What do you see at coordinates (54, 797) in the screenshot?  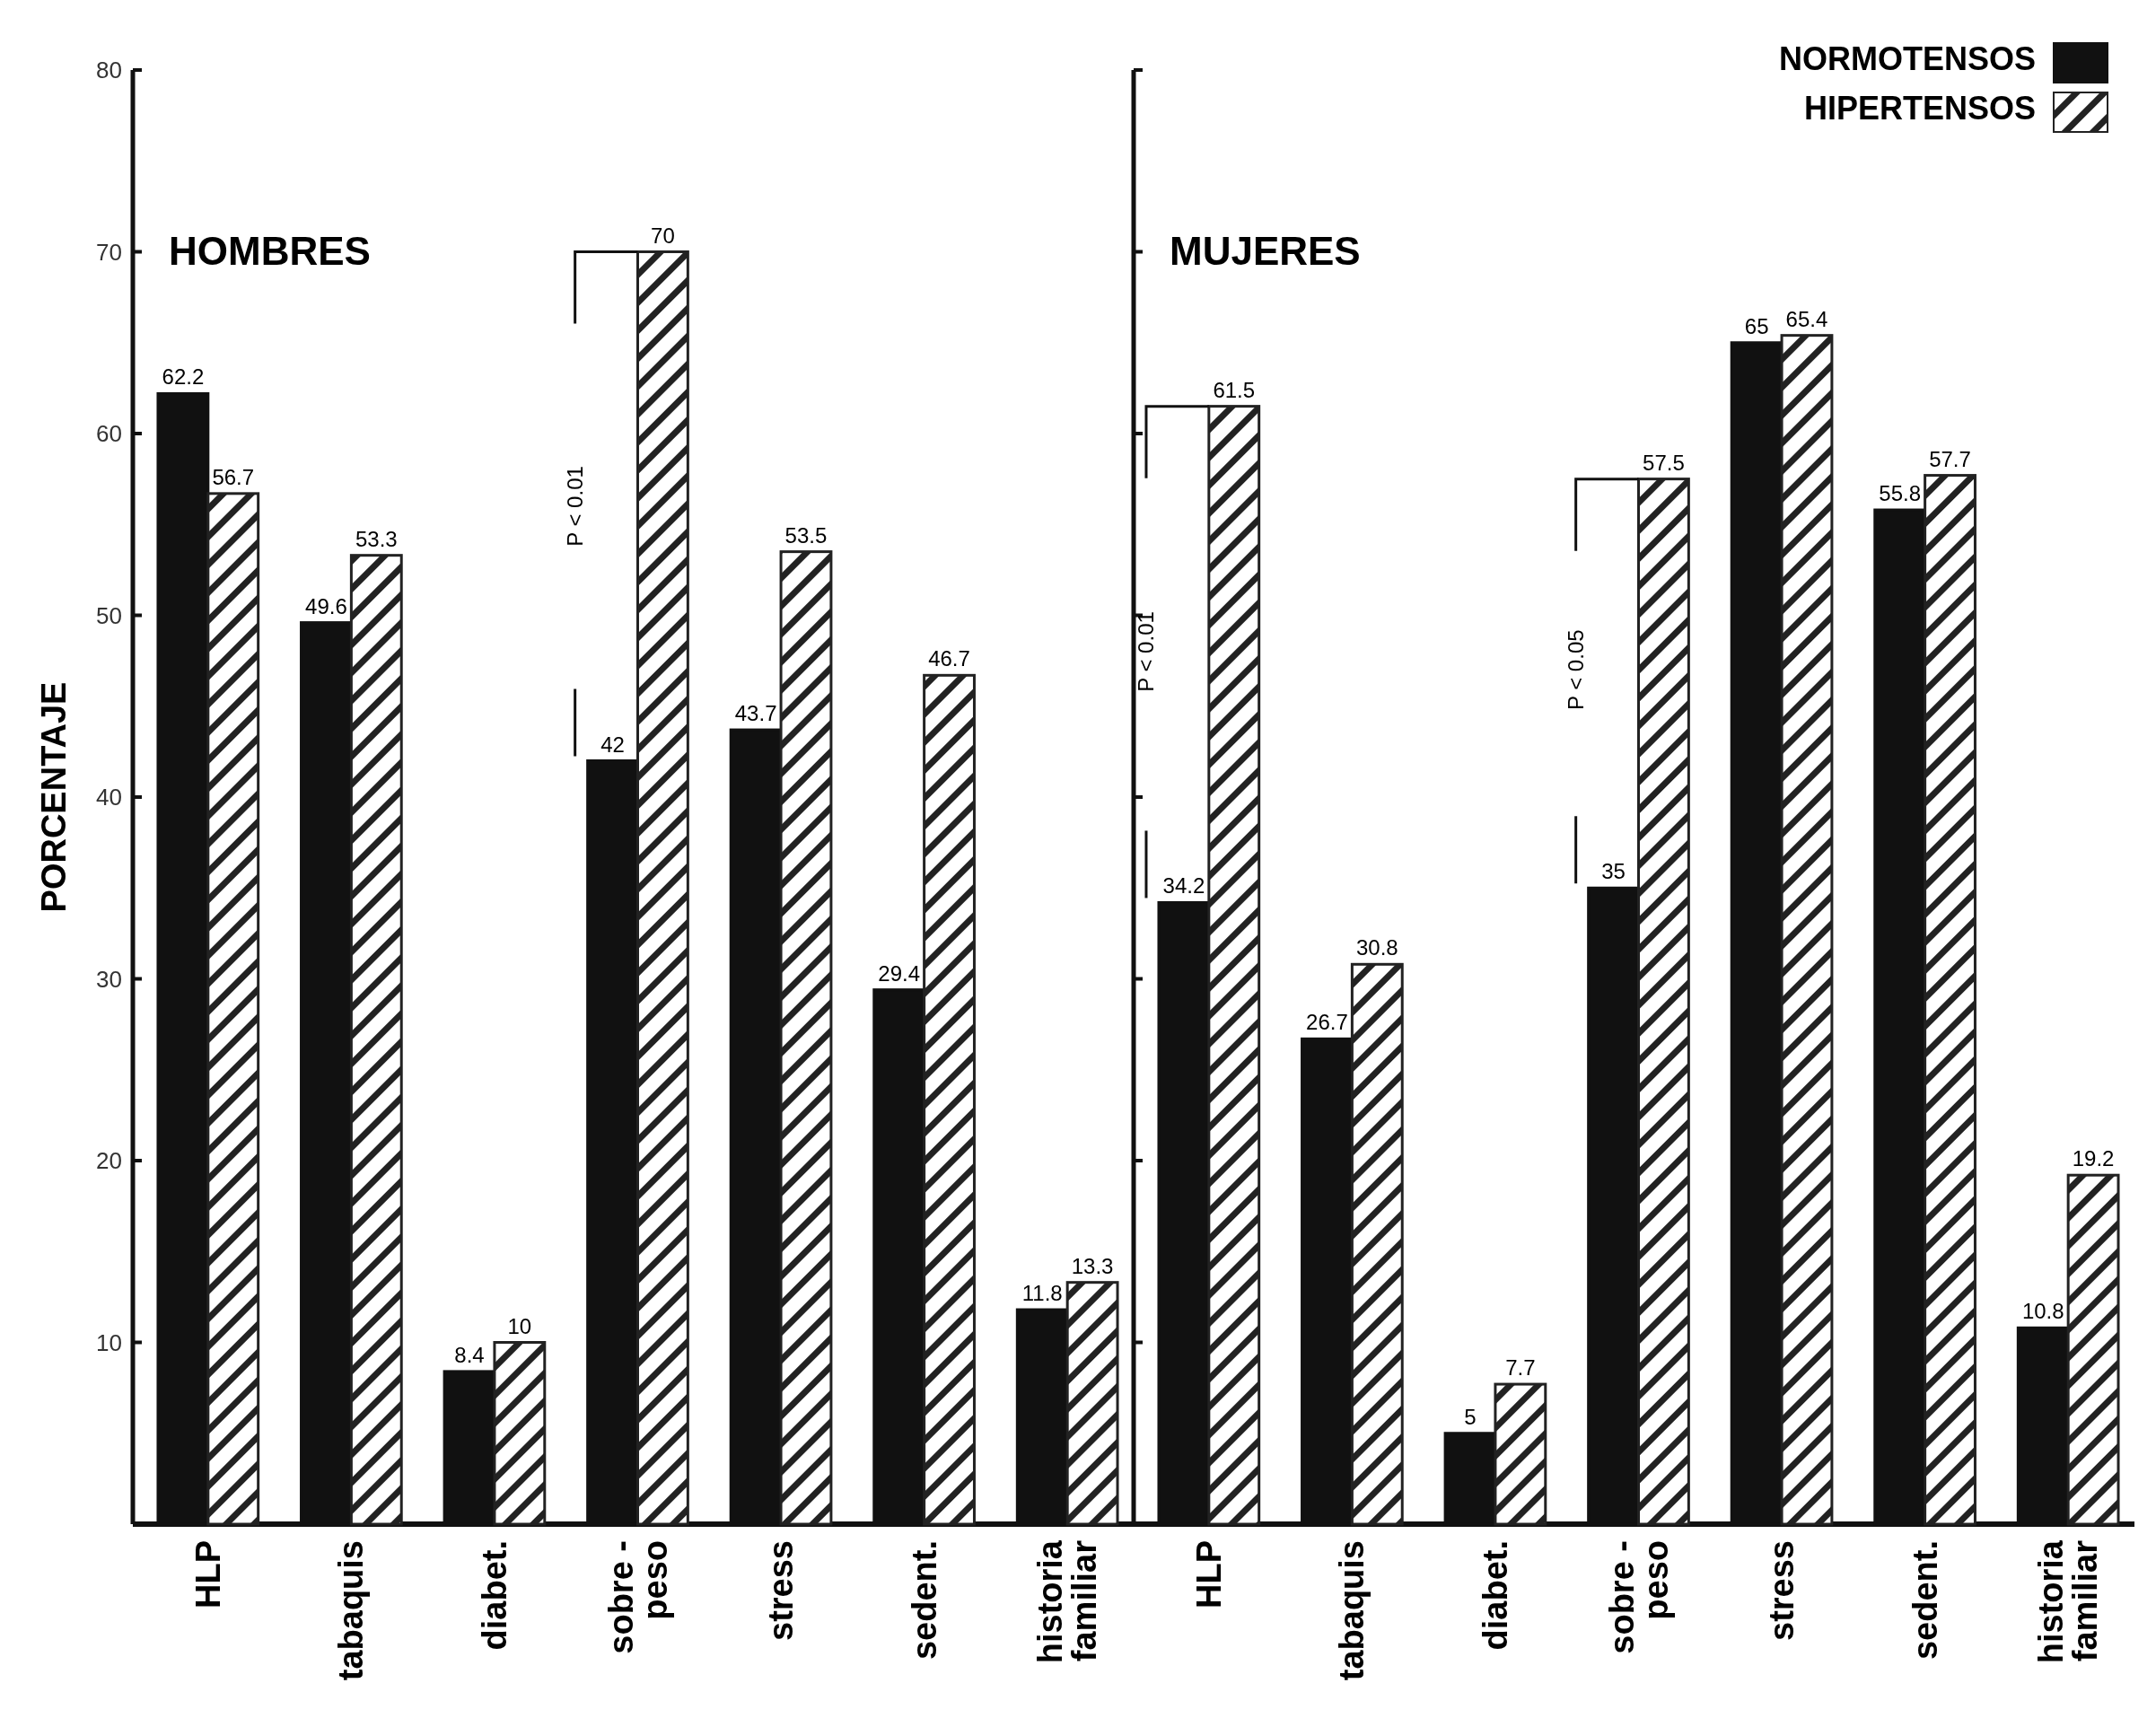 I see `y-axis-title: PORCENTAJE` at bounding box center [54, 797].